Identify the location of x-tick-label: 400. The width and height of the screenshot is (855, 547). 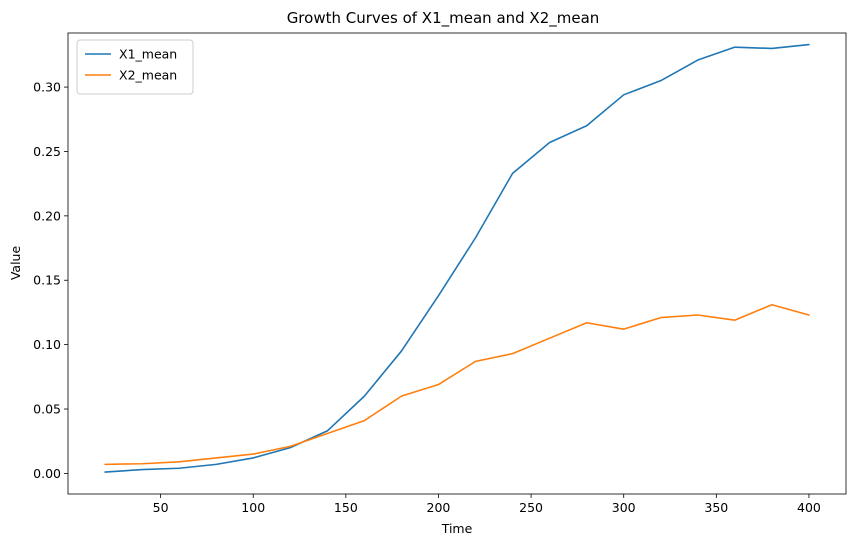
(809, 507).